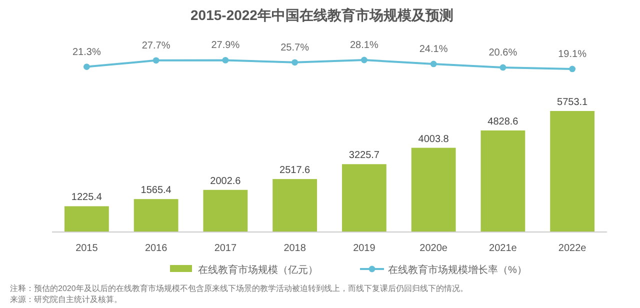  Describe the element at coordinates (66, 299) in the screenshot. I see `source-note: 来源：研究院自主统计及核算。` at that location.